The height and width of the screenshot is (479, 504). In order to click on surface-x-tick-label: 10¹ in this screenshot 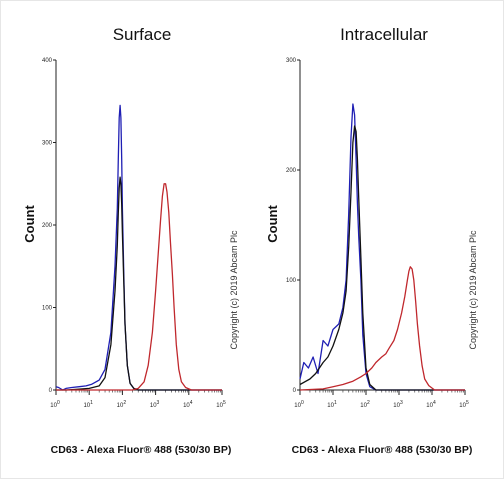, I will do `click(88, 404)`.